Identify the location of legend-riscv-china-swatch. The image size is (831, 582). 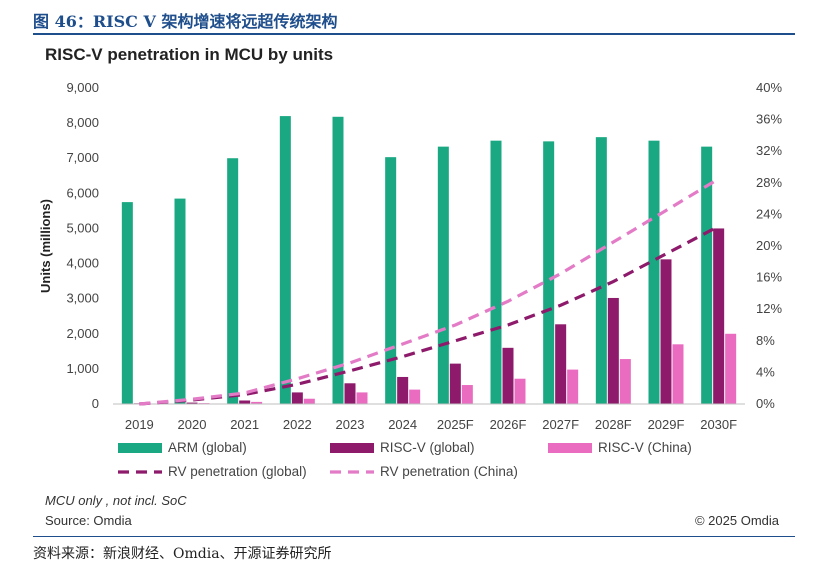
(570, 448).